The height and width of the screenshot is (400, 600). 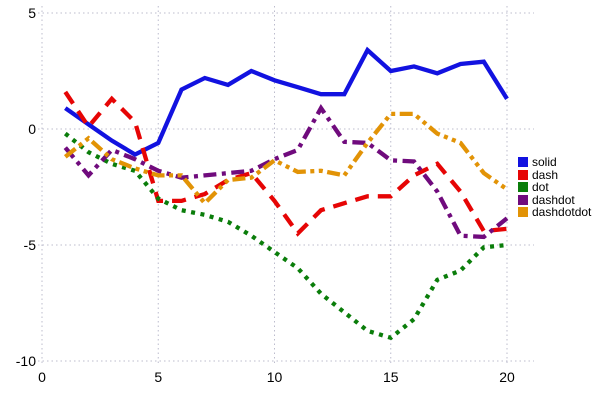 What do you see at coordinates (540, 187) in the screenshot?
I see `legend-label: dot` at bounding box center [540, 187].